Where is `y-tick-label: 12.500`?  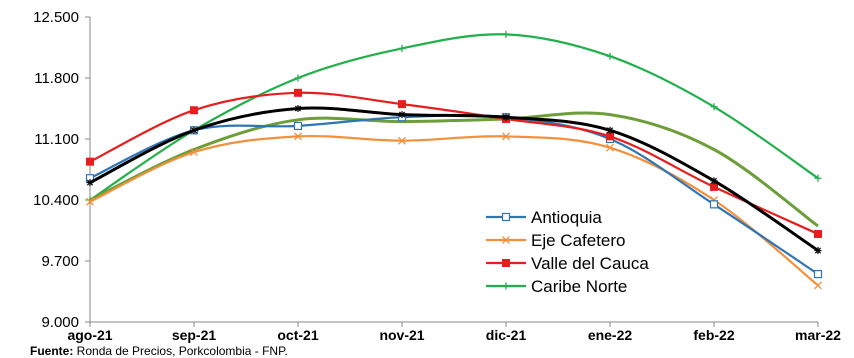 y-tick-label: 12.500 is located at coordinates (56, 17).